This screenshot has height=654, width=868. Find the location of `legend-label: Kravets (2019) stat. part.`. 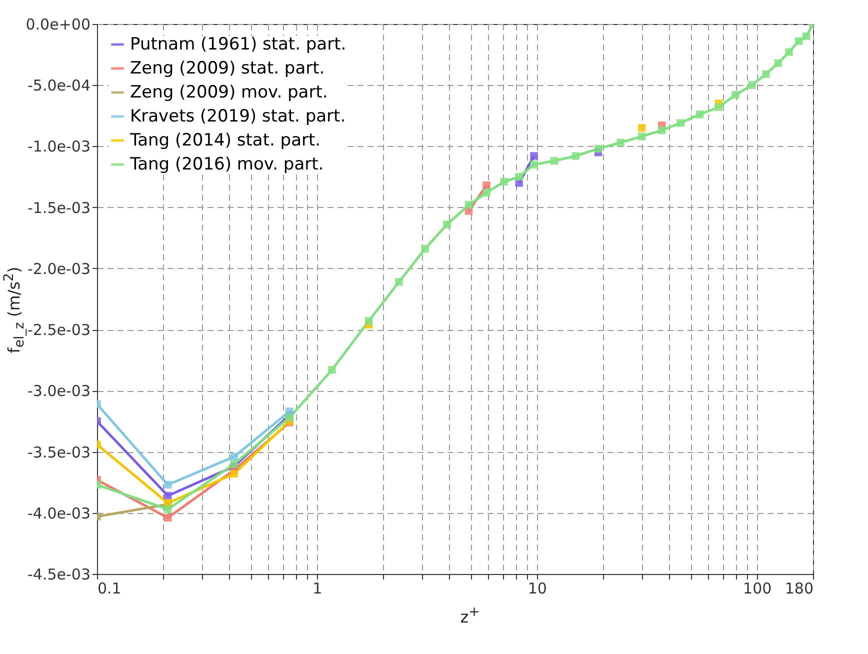

legend-label: Kravets (2019) stat. part. is located at coordinates (238, 116).